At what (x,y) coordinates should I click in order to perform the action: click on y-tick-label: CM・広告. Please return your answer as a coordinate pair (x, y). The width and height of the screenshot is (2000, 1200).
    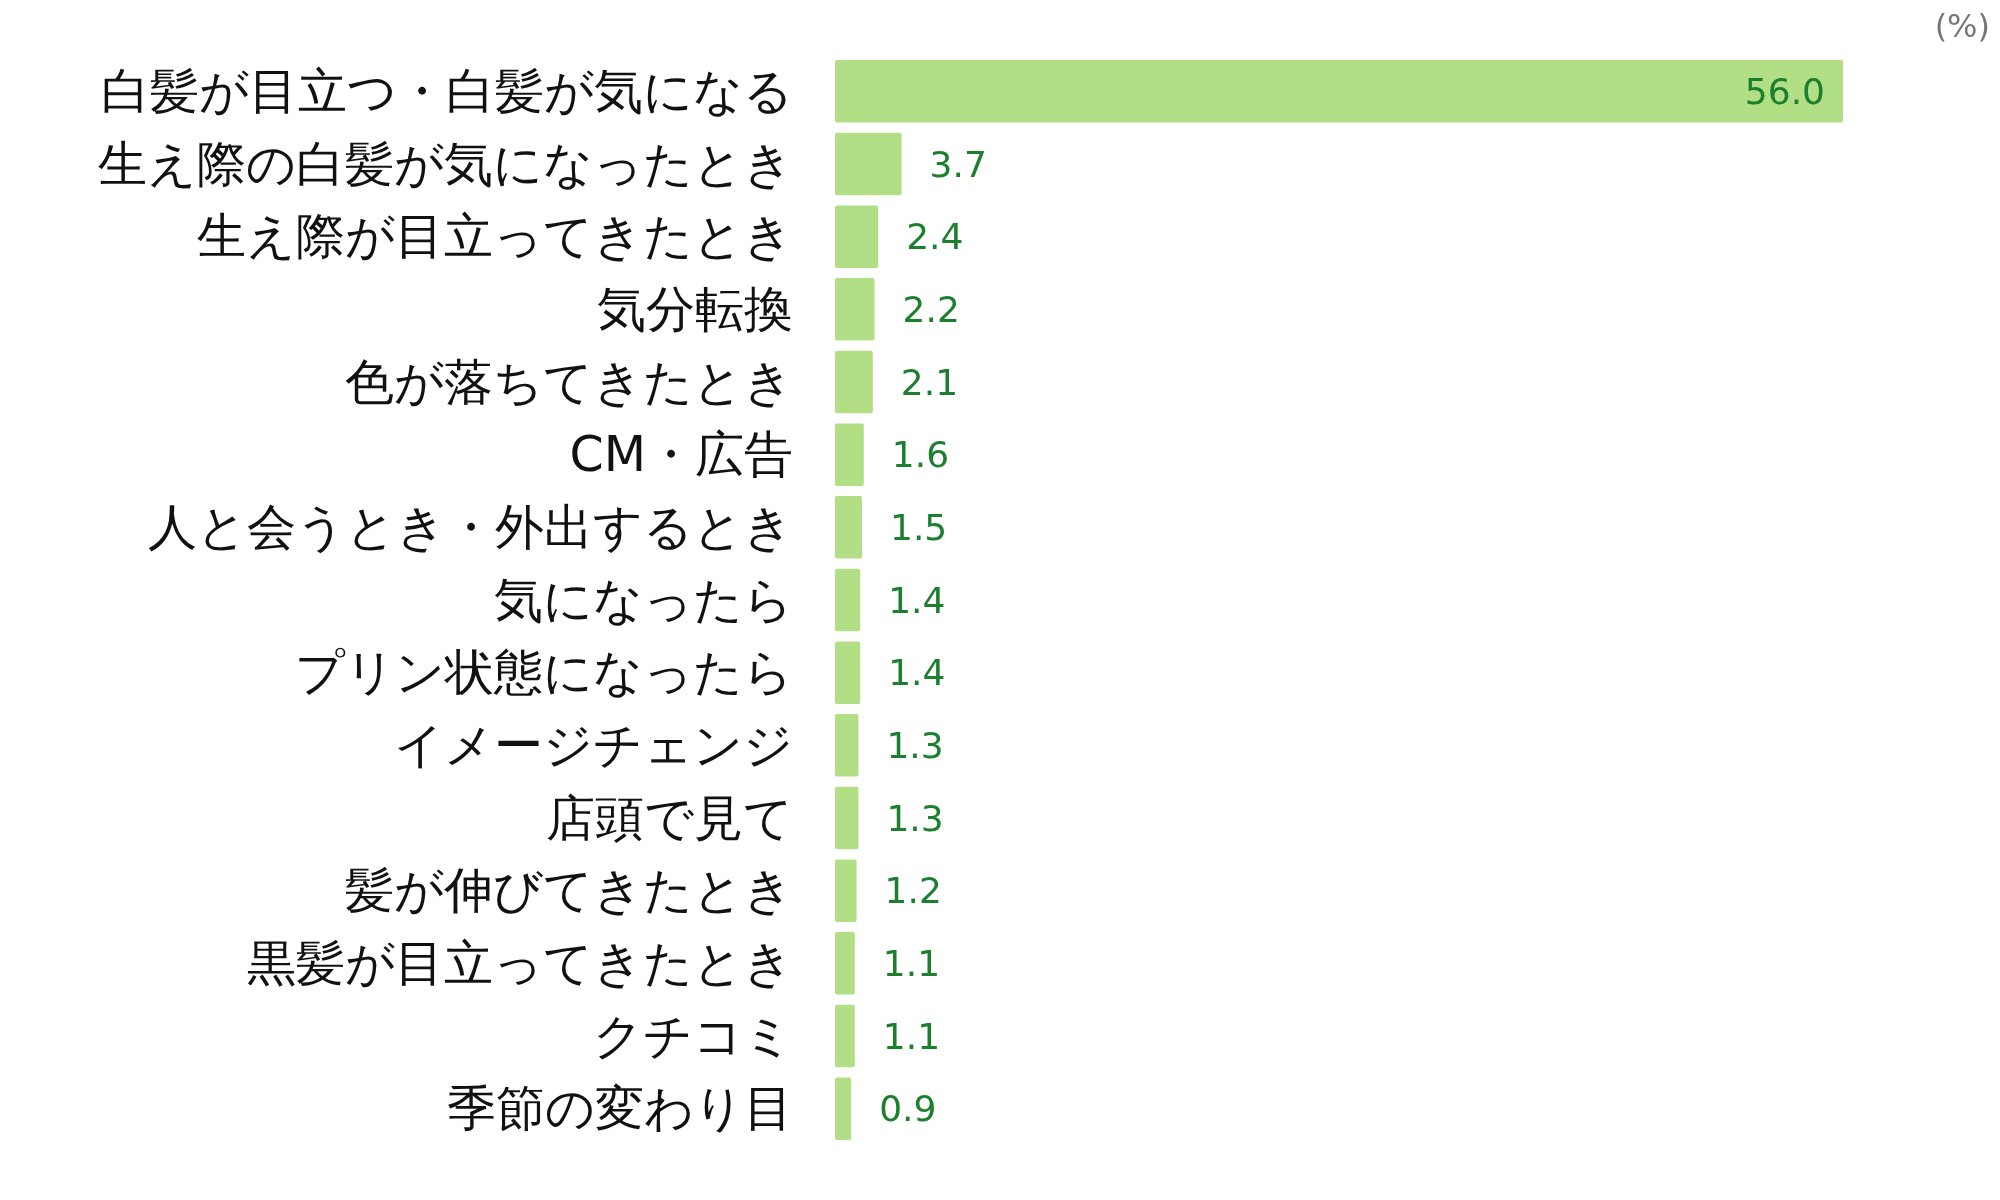
    Looking at the image, I should click on (681, 455).